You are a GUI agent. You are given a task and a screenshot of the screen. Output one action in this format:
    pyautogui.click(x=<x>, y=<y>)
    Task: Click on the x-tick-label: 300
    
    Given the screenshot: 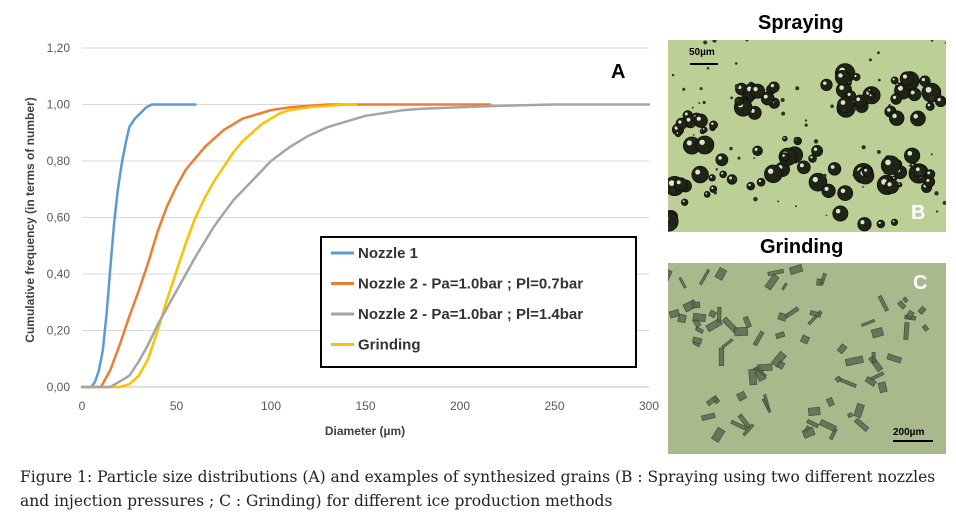 What is the action you would take?
    pyautogui.click(x=649, y=406)
    